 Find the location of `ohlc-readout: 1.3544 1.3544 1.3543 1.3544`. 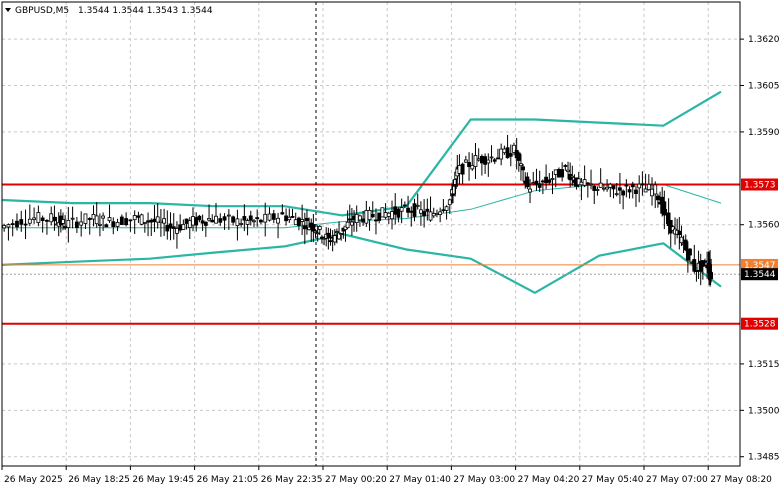

ohlc-readout: 1.3544 1.3544 1.3543 1.3544 is located at coordinates (145, 11).